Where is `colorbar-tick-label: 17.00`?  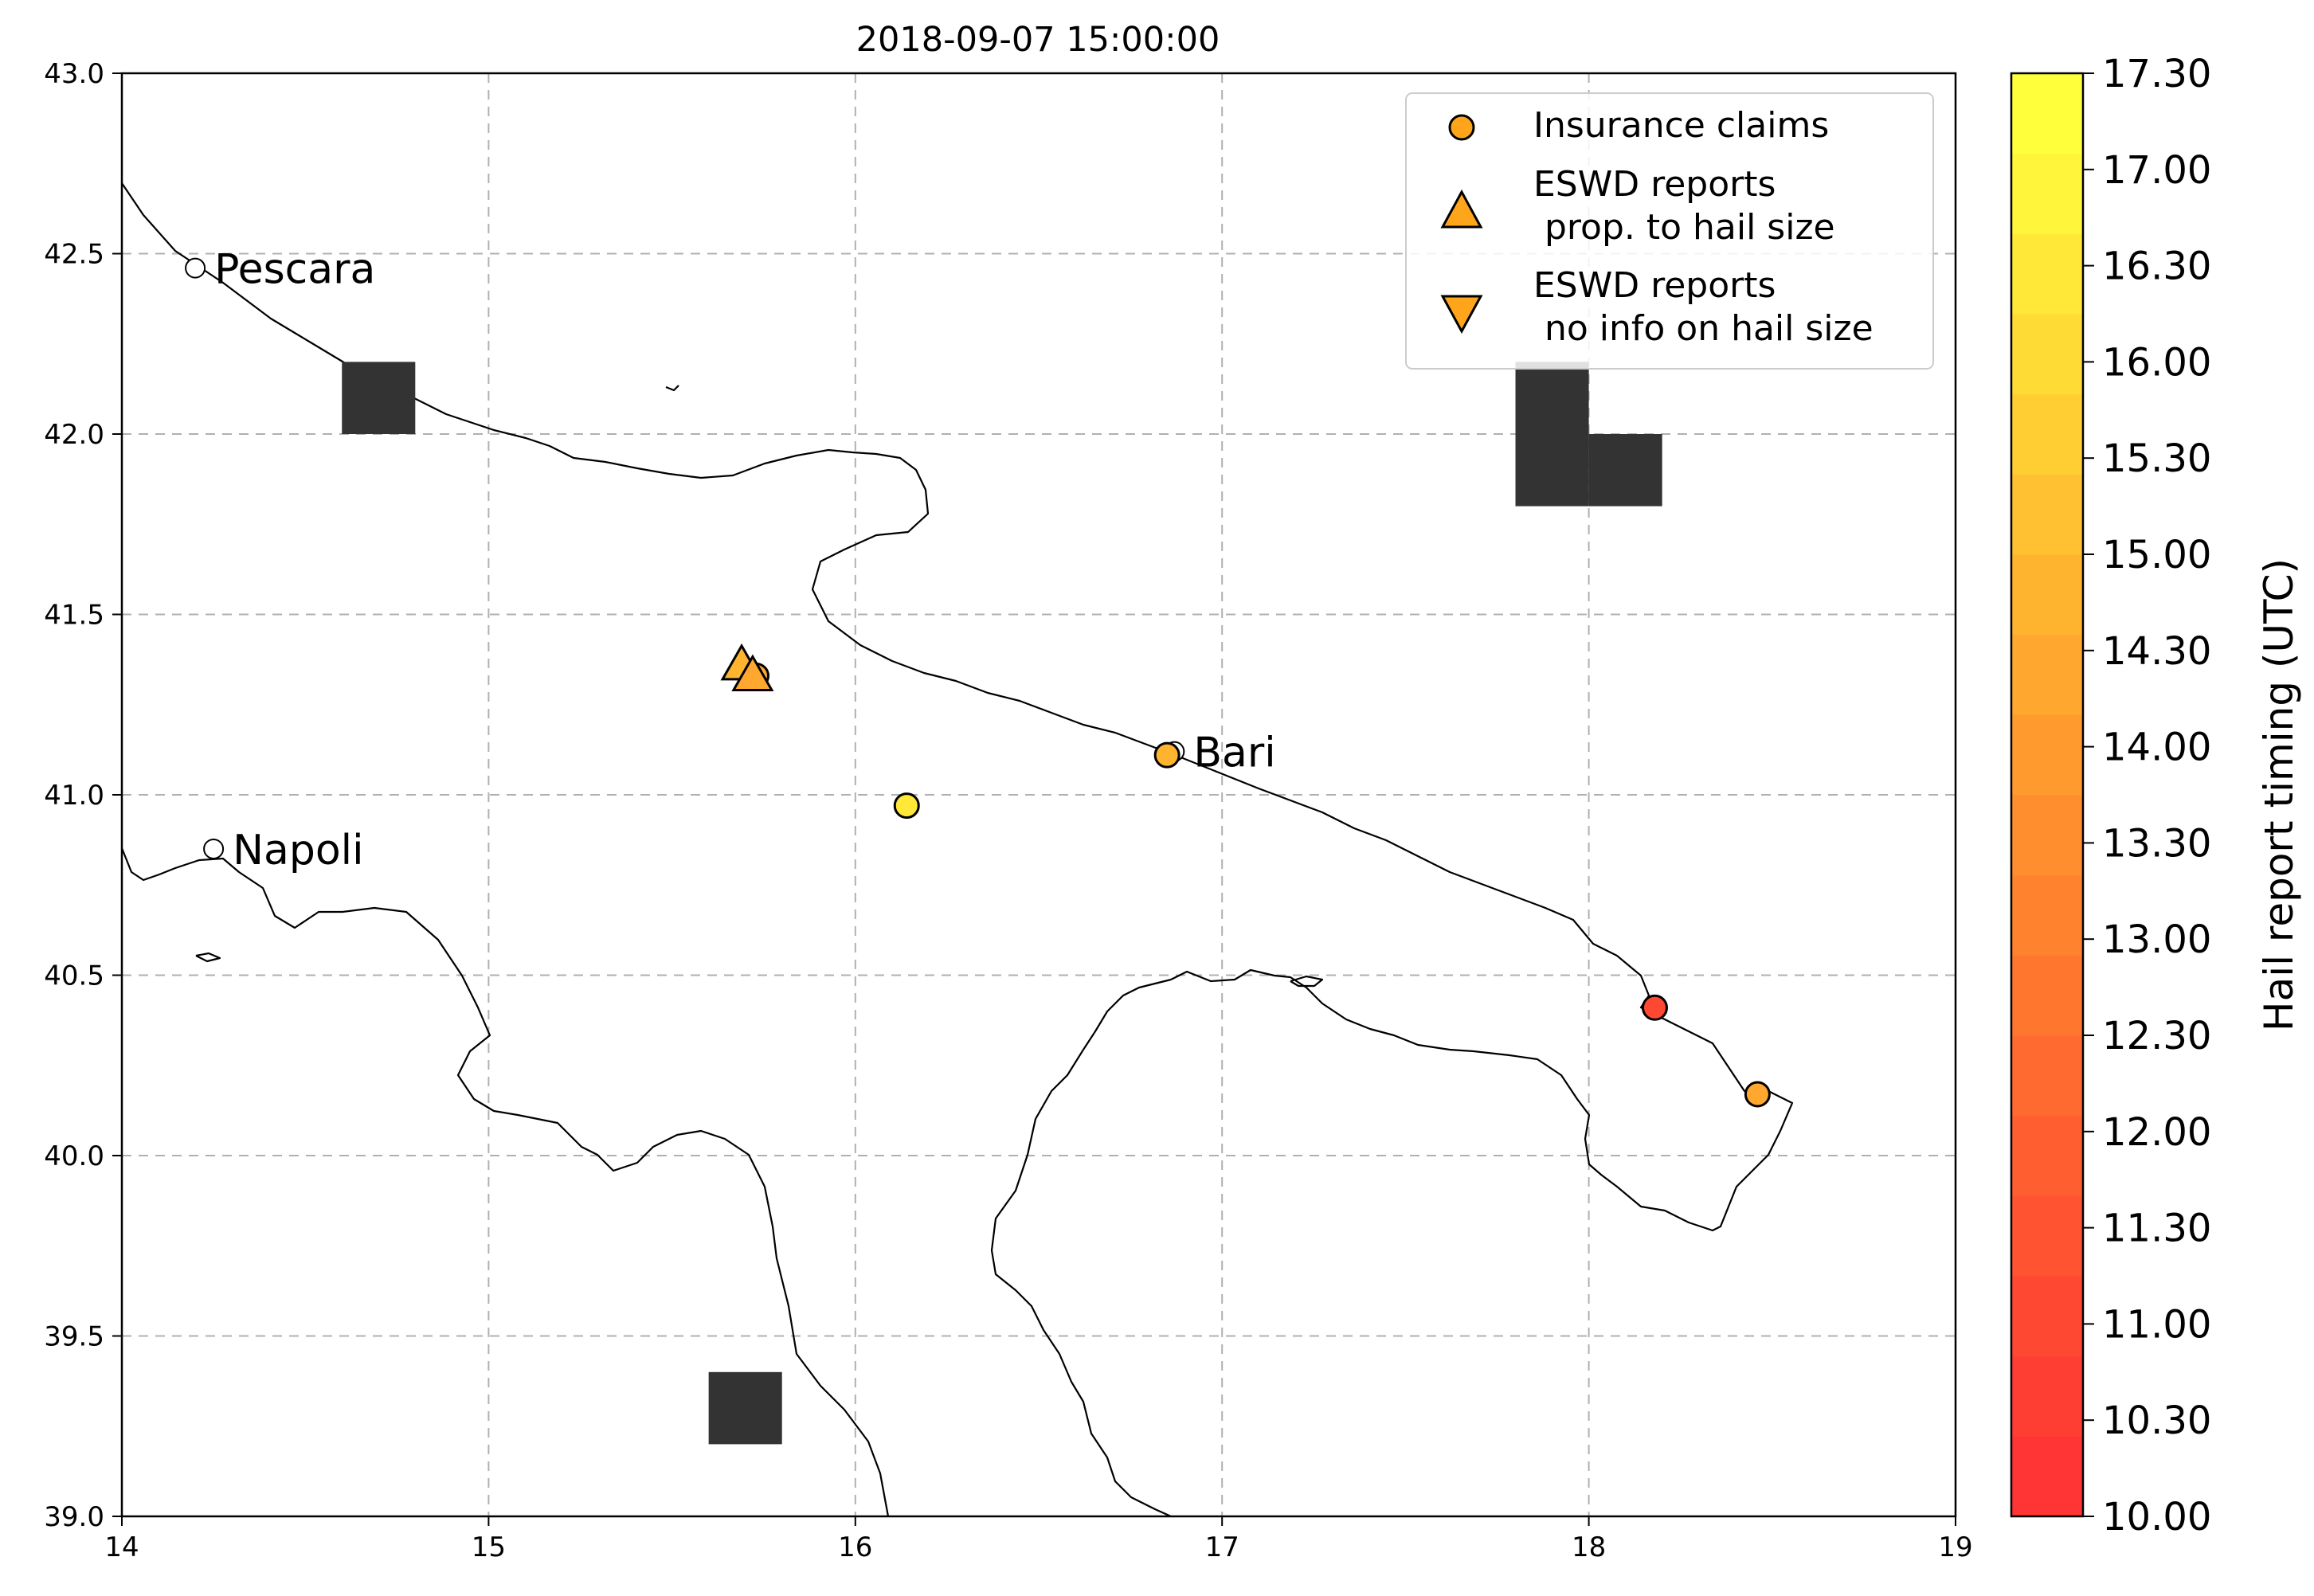
colorbar-tick-label: 17.00 is located at coordinates (2156, 170).